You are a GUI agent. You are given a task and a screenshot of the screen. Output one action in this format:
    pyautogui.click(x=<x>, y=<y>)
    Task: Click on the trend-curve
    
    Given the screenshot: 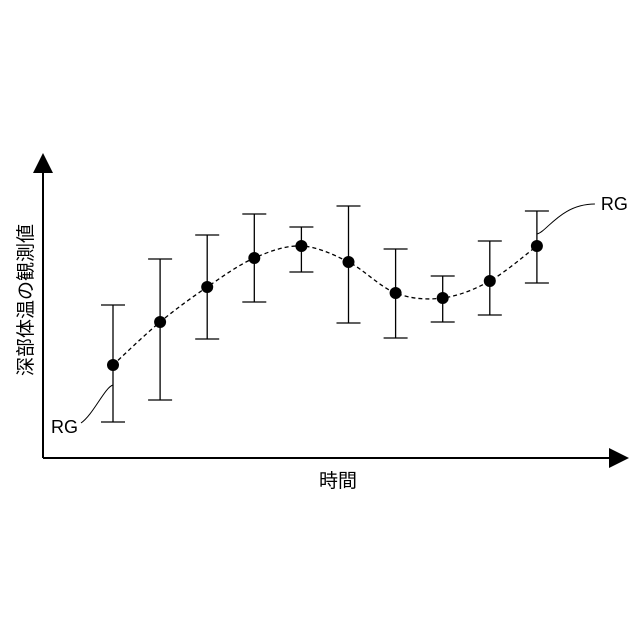 What is the action you would take?
    pyautogui.click(x=325, y=305)
    